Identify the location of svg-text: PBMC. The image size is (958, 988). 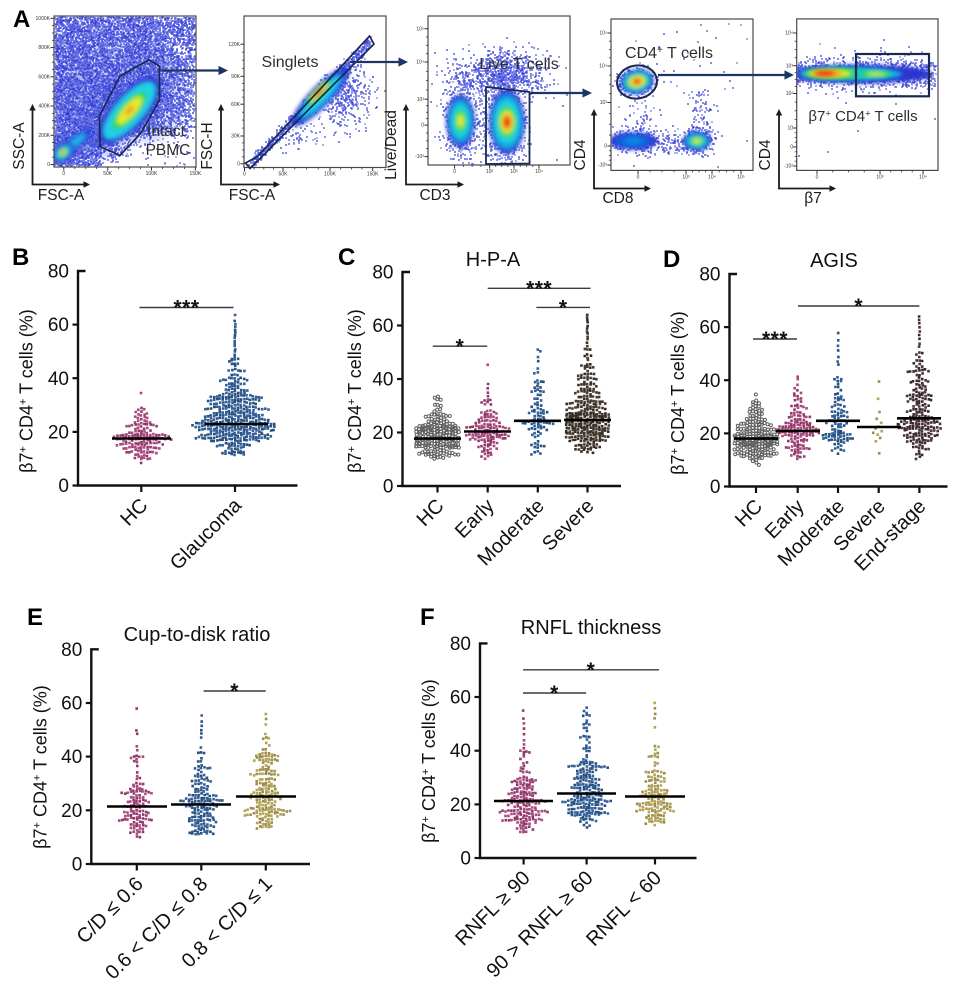
(168, 150).